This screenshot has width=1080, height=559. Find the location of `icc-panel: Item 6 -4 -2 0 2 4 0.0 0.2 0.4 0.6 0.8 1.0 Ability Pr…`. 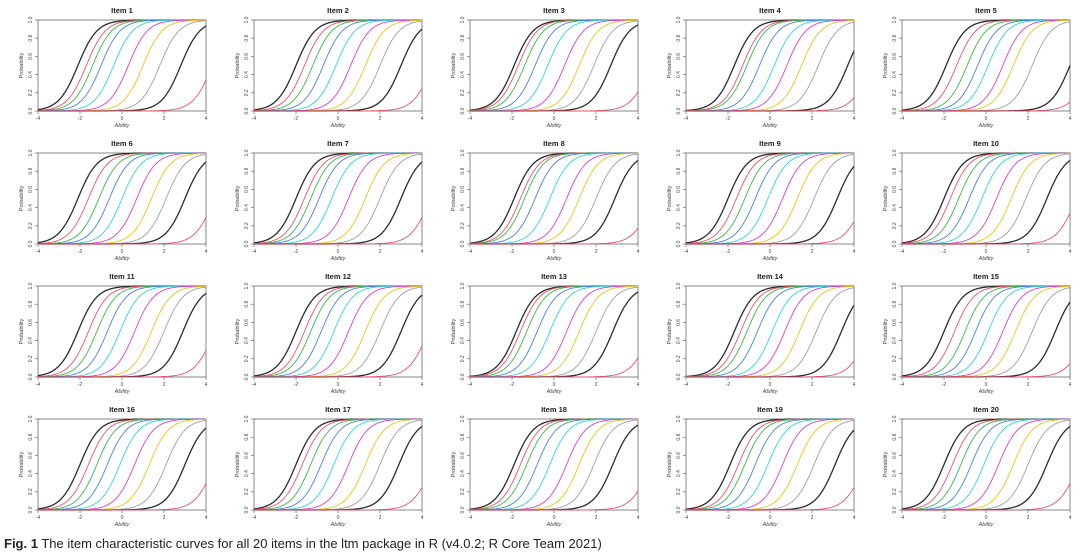

icc-panel: Item 6 -4 -2 0 2 4 0.0 0.2 0.4 0.6 0.8 1.0 Ability Pr… is located at coordinates (113, 200).